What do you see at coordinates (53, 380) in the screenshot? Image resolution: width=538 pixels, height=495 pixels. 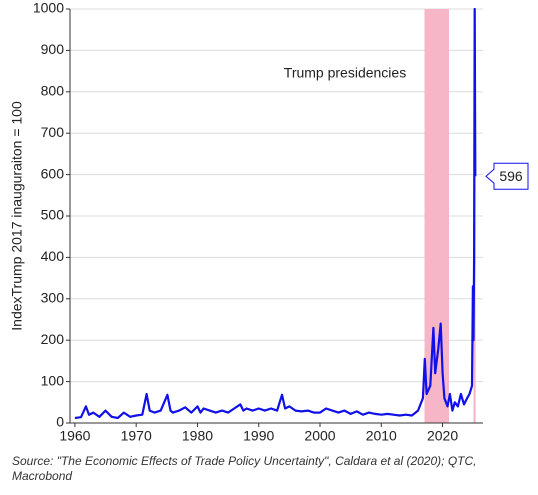 I see `y-tick-label: 100` at bounding box center [53, 380].